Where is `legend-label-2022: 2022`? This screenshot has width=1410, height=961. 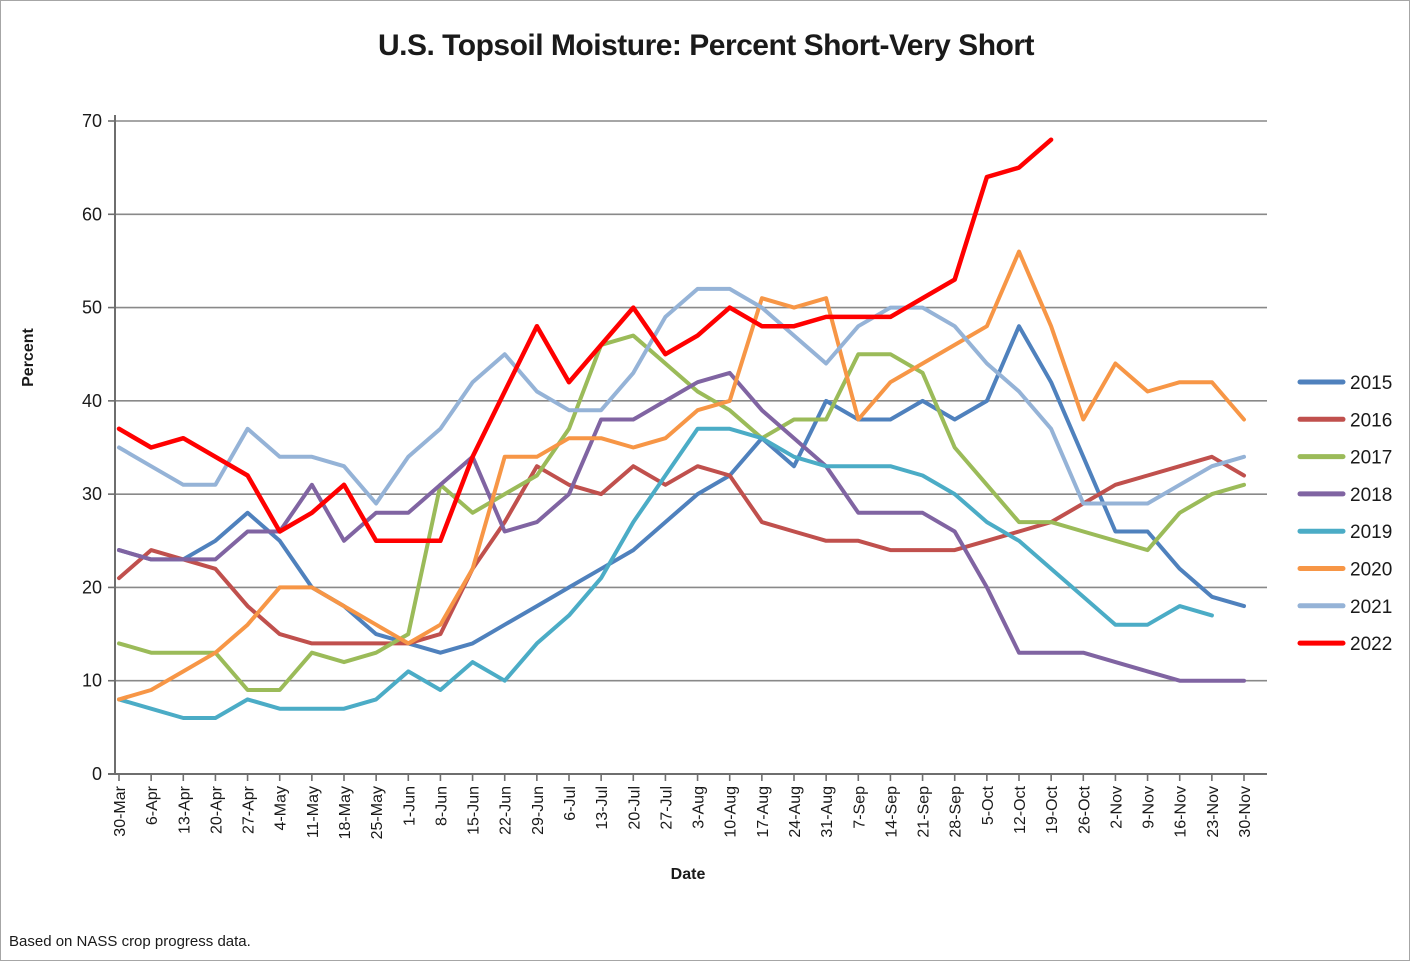 legend-label-2022: 2022 is located at coordinates (1371, 644).